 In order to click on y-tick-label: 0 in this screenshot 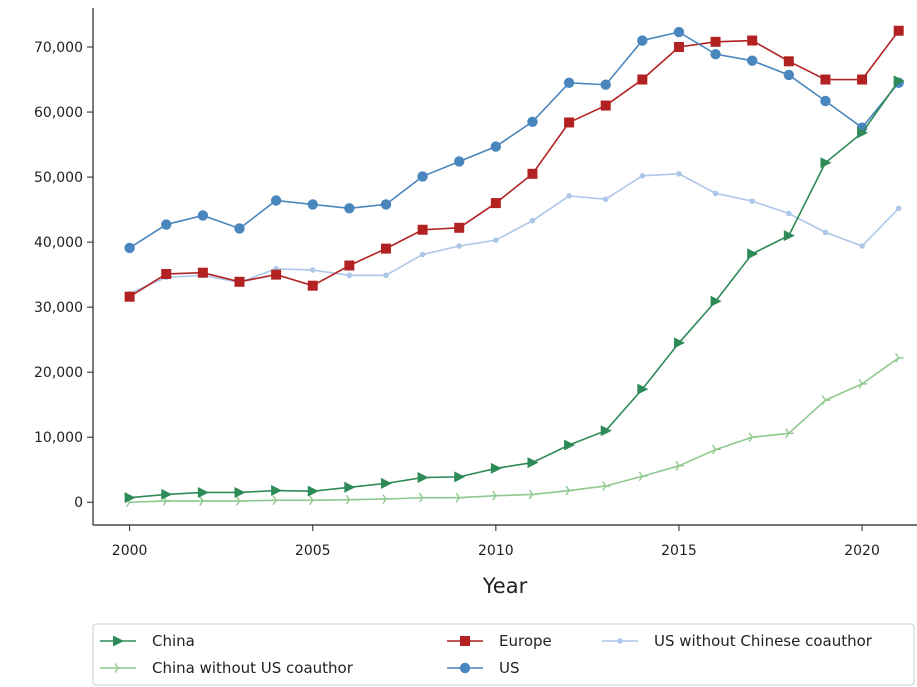, I will do `click(78, 503)`.